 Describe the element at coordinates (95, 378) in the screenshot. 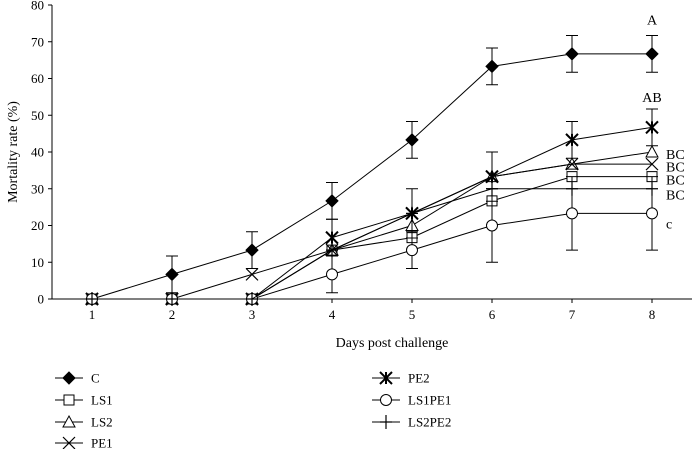

I see `legend-label: C` at that location.